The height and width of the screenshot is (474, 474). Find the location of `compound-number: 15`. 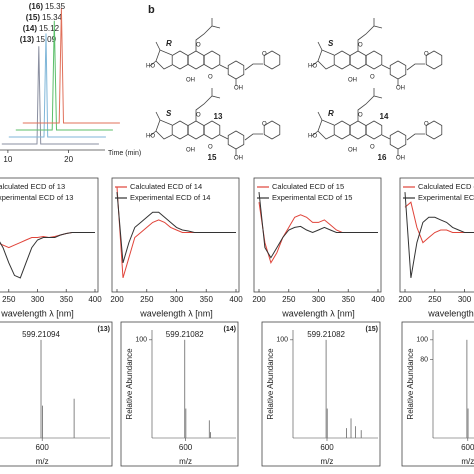

compound-number: 15 is located at coordinates (212, 157).